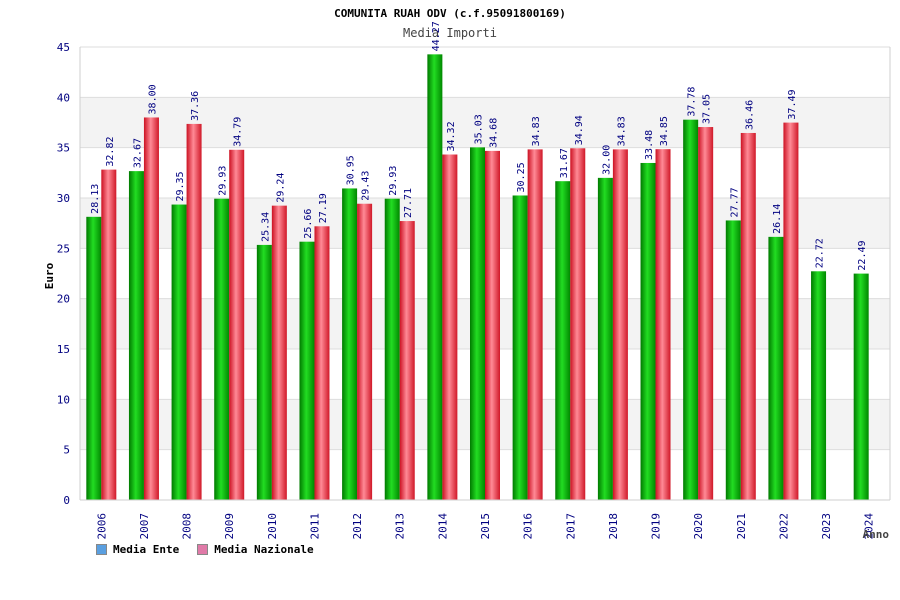 The height and width of the screenshot is (600, 900). Describe the element at coordinates (66, 450) in the screenshot. I see `y-tick-label: 5` at that location.